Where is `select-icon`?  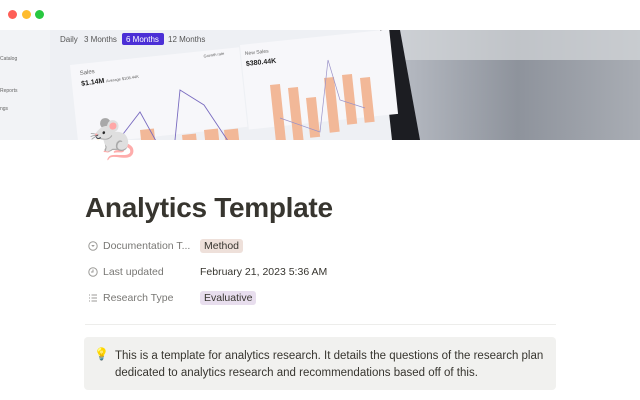 select-icon is located at coordinates (93, 246).